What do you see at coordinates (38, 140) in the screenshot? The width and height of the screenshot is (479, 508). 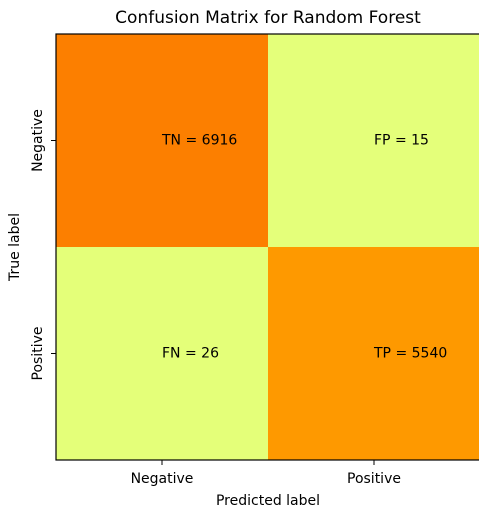 I see `y-tick-label: Negative` at bounding box center [38, 140].